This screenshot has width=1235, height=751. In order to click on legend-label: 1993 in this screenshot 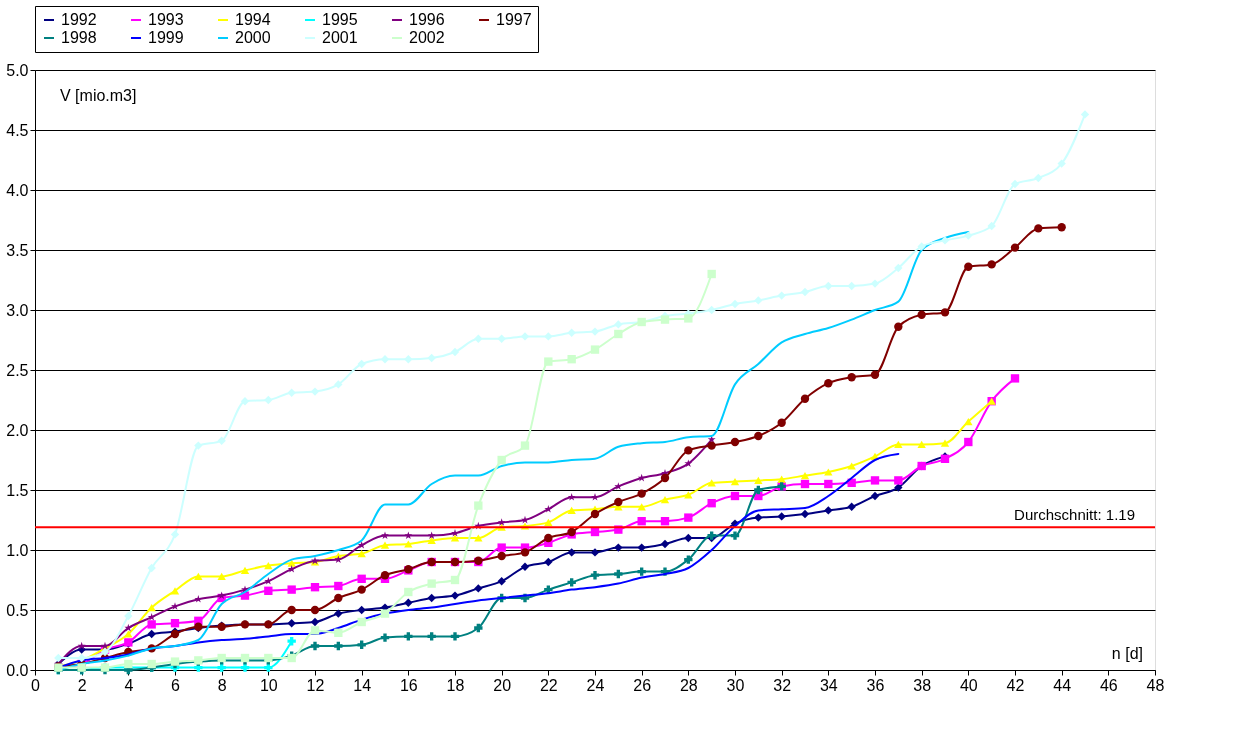, I will do `click(166, 19)`.